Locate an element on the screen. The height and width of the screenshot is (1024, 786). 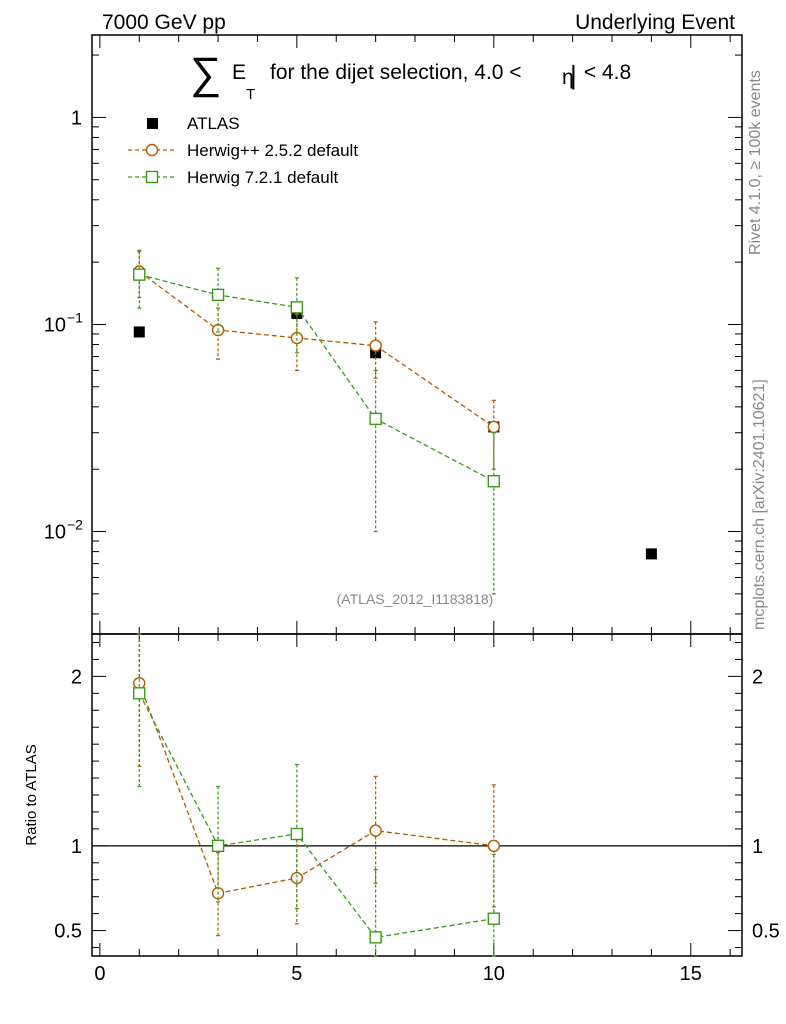
legend-label-atlas: ATLAS is located at coordinates (213, 123).